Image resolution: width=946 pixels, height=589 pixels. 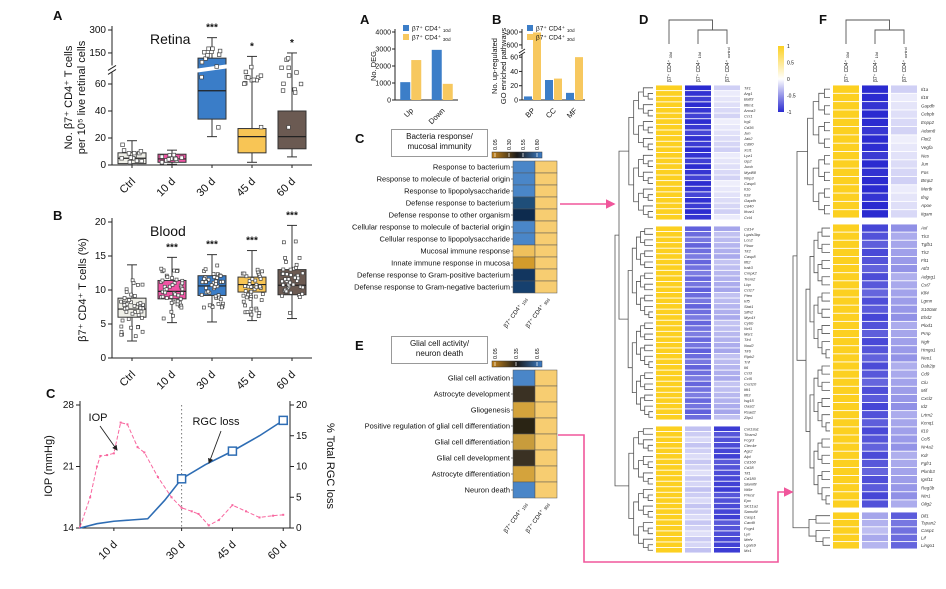 What do you see at coordinates (528, 98) in the screenshot?
I see `bar-BP-10d` at bounding box center [528, 98].